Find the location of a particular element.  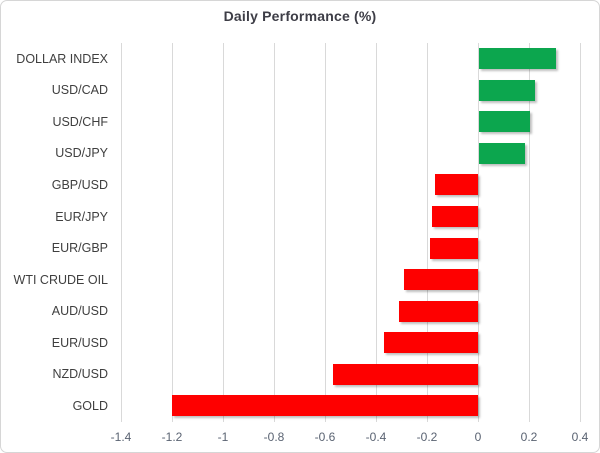

category-label: GBP/USD is located at coordinates (79, 184).